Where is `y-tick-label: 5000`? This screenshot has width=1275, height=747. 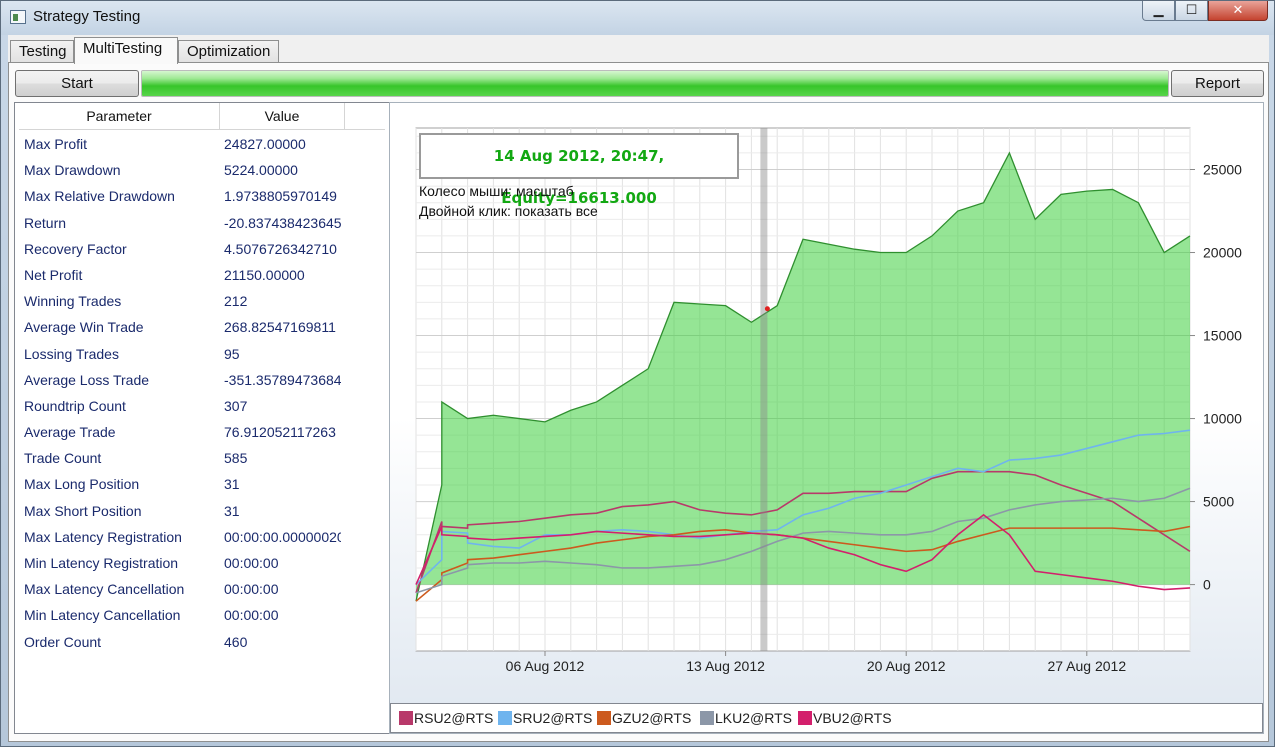 y-tick-label: 5000 is located at coordinates (1218, 502).